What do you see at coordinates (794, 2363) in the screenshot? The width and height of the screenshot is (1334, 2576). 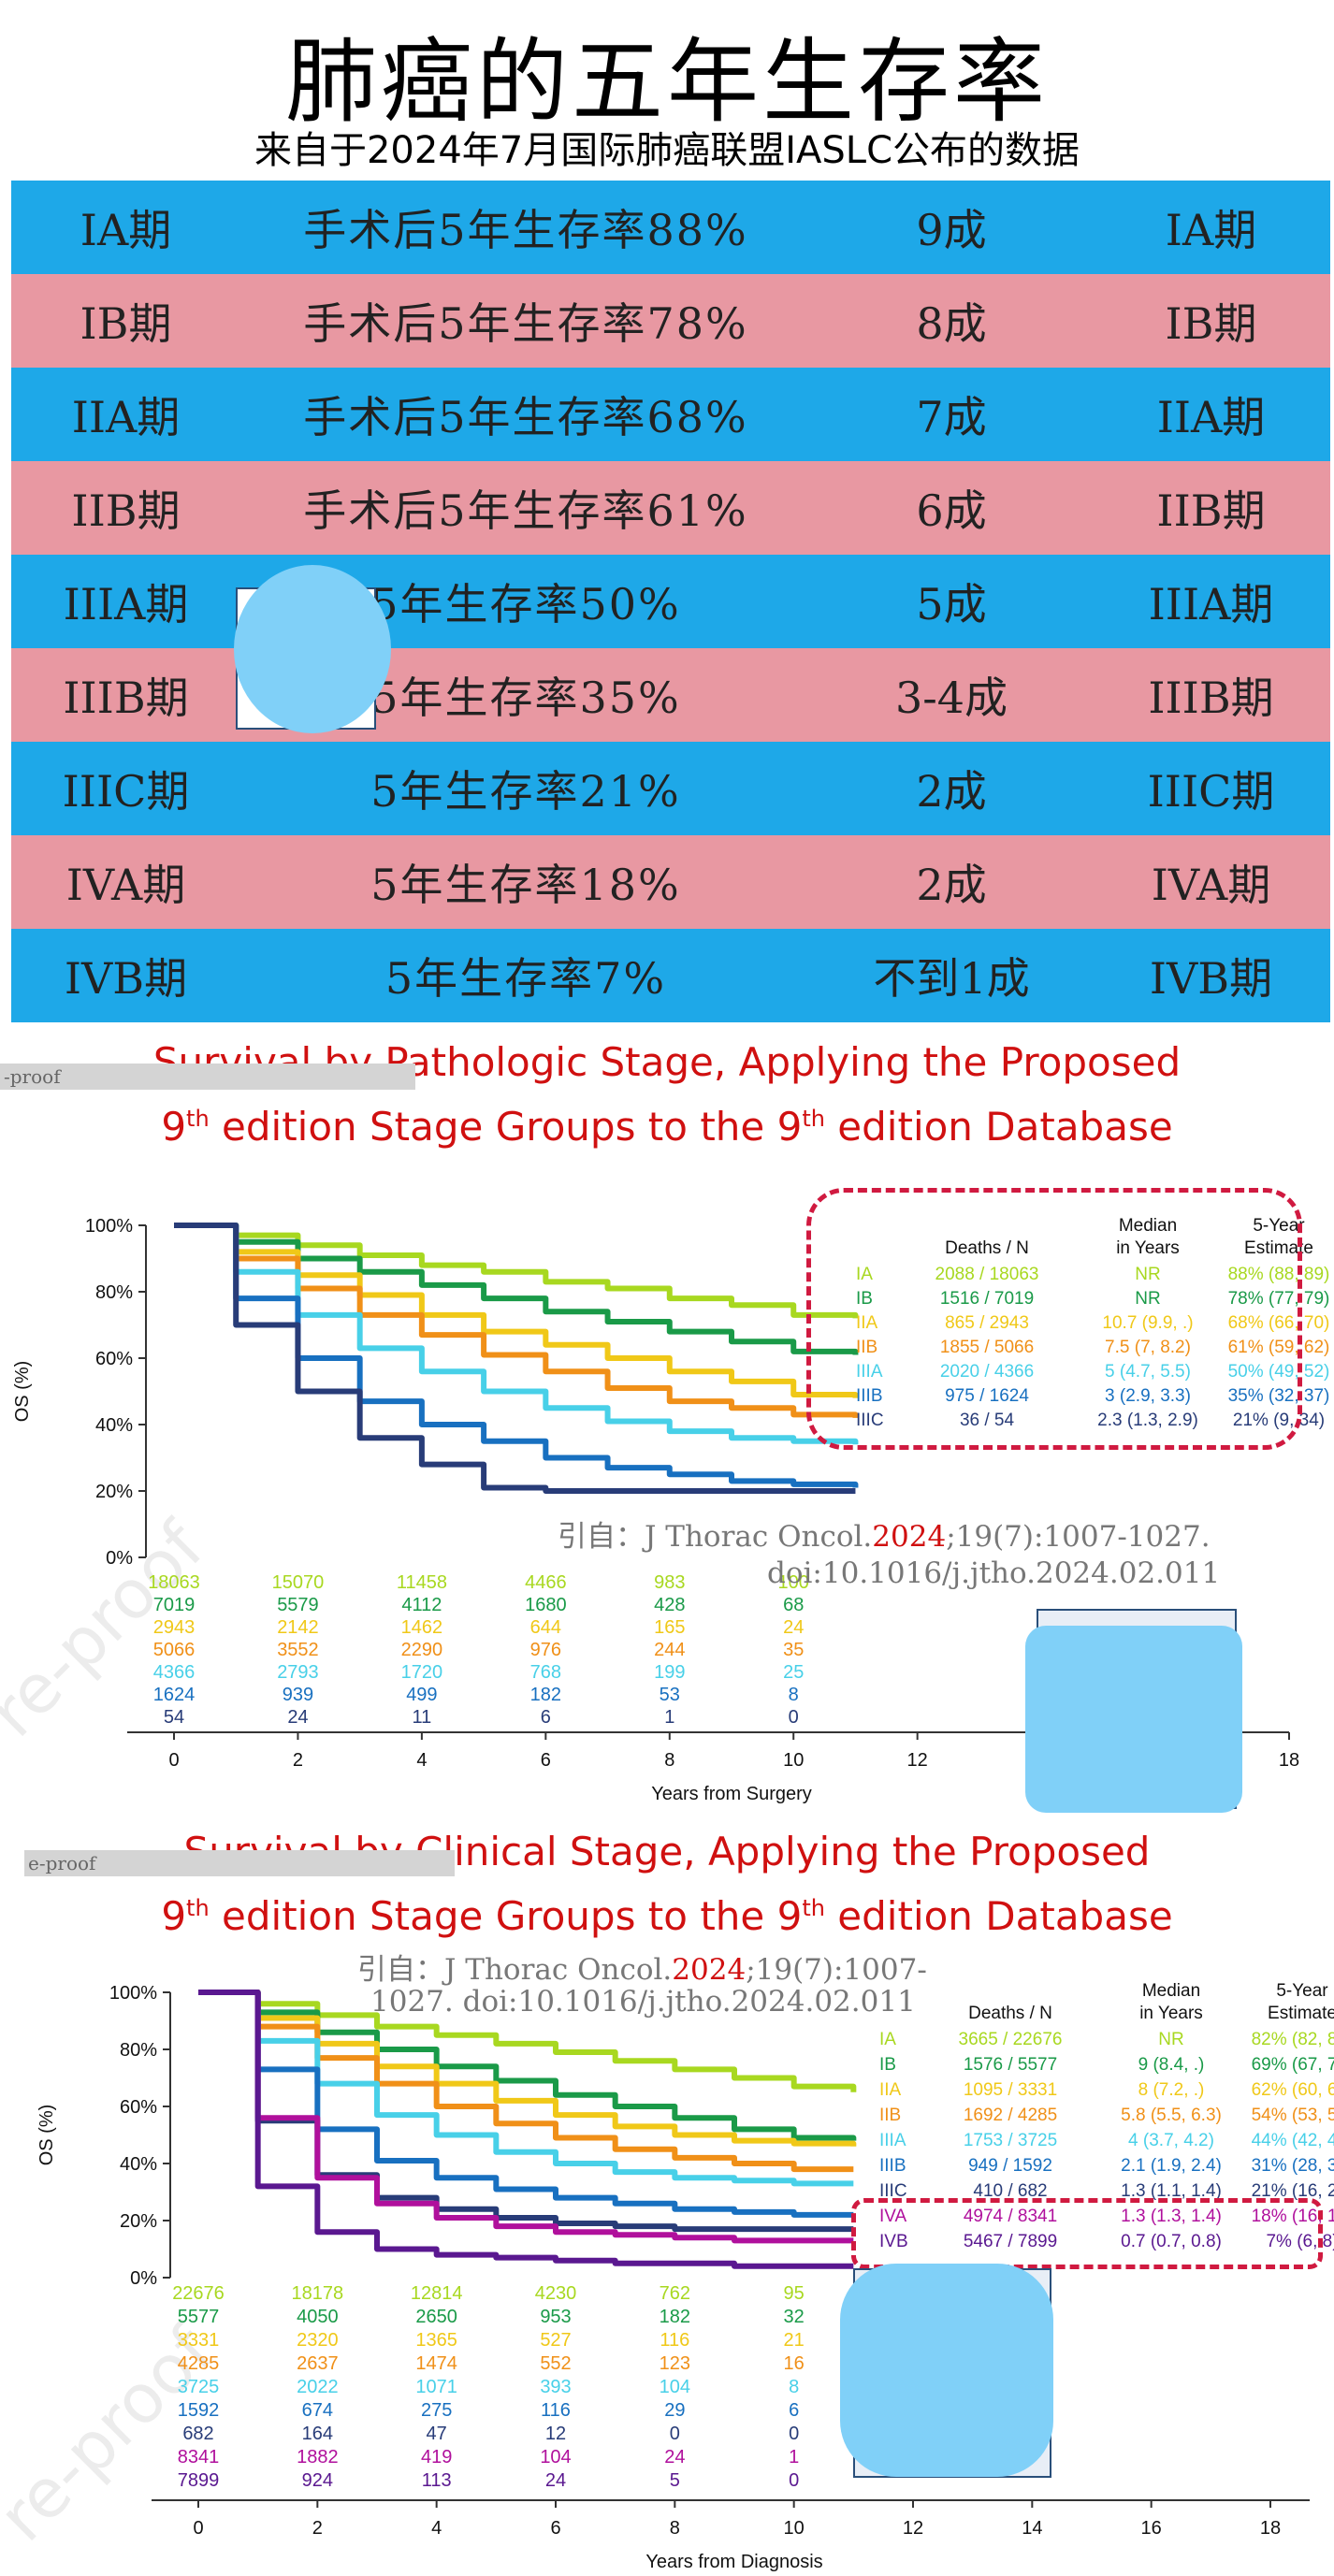 I see `at-risk-count: 16` at bounding box center [794, 2363].